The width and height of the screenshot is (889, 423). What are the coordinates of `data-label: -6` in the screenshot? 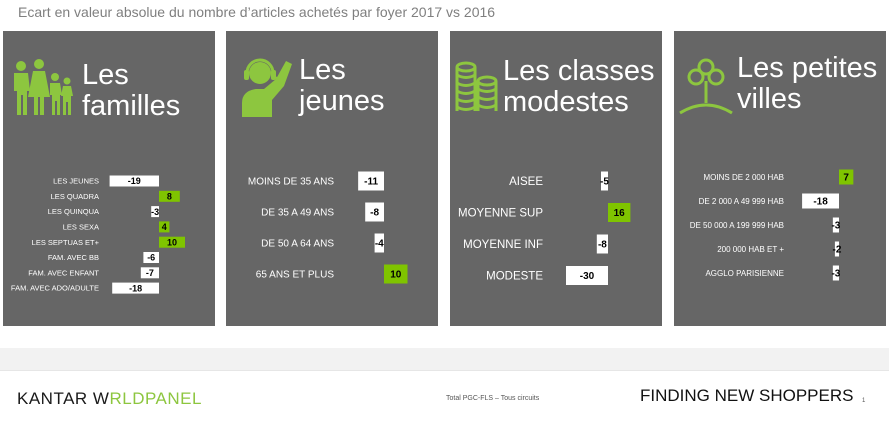 It's located at (151, 258).